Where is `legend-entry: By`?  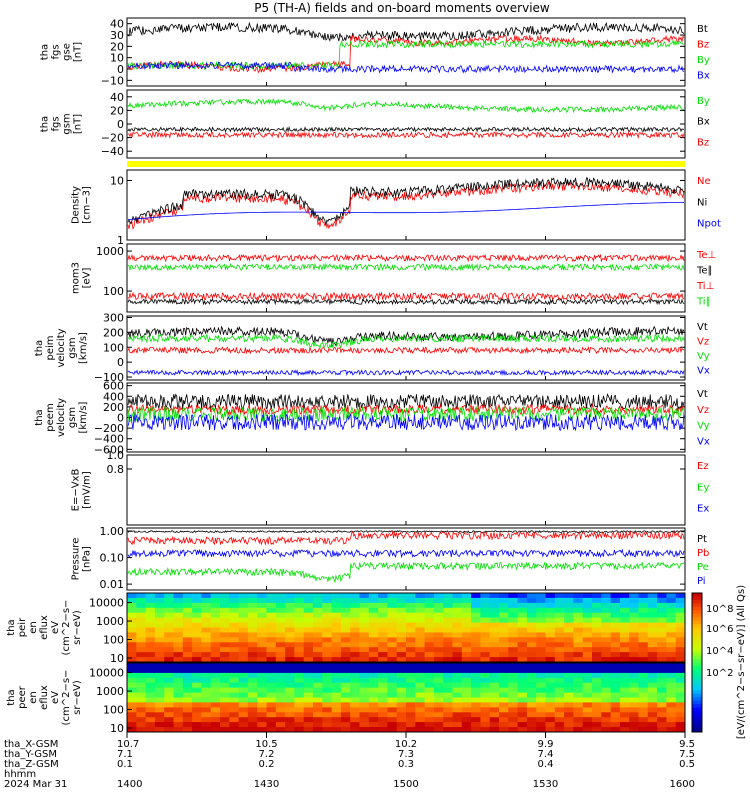 legend-entry: By is located at coordinates (703, 60).